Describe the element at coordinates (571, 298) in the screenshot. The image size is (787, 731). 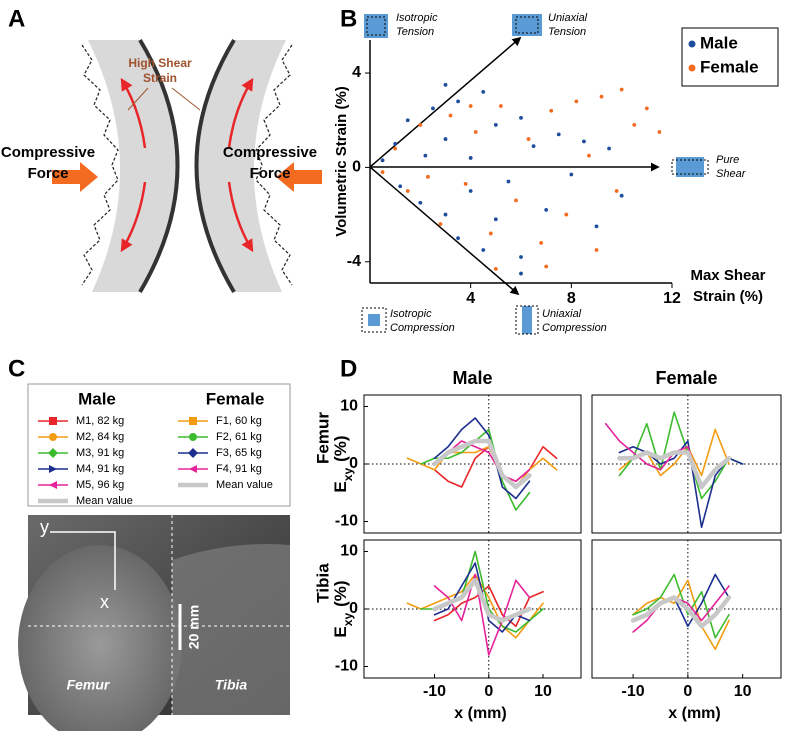
I see `x-tick-label: 8` at that location.